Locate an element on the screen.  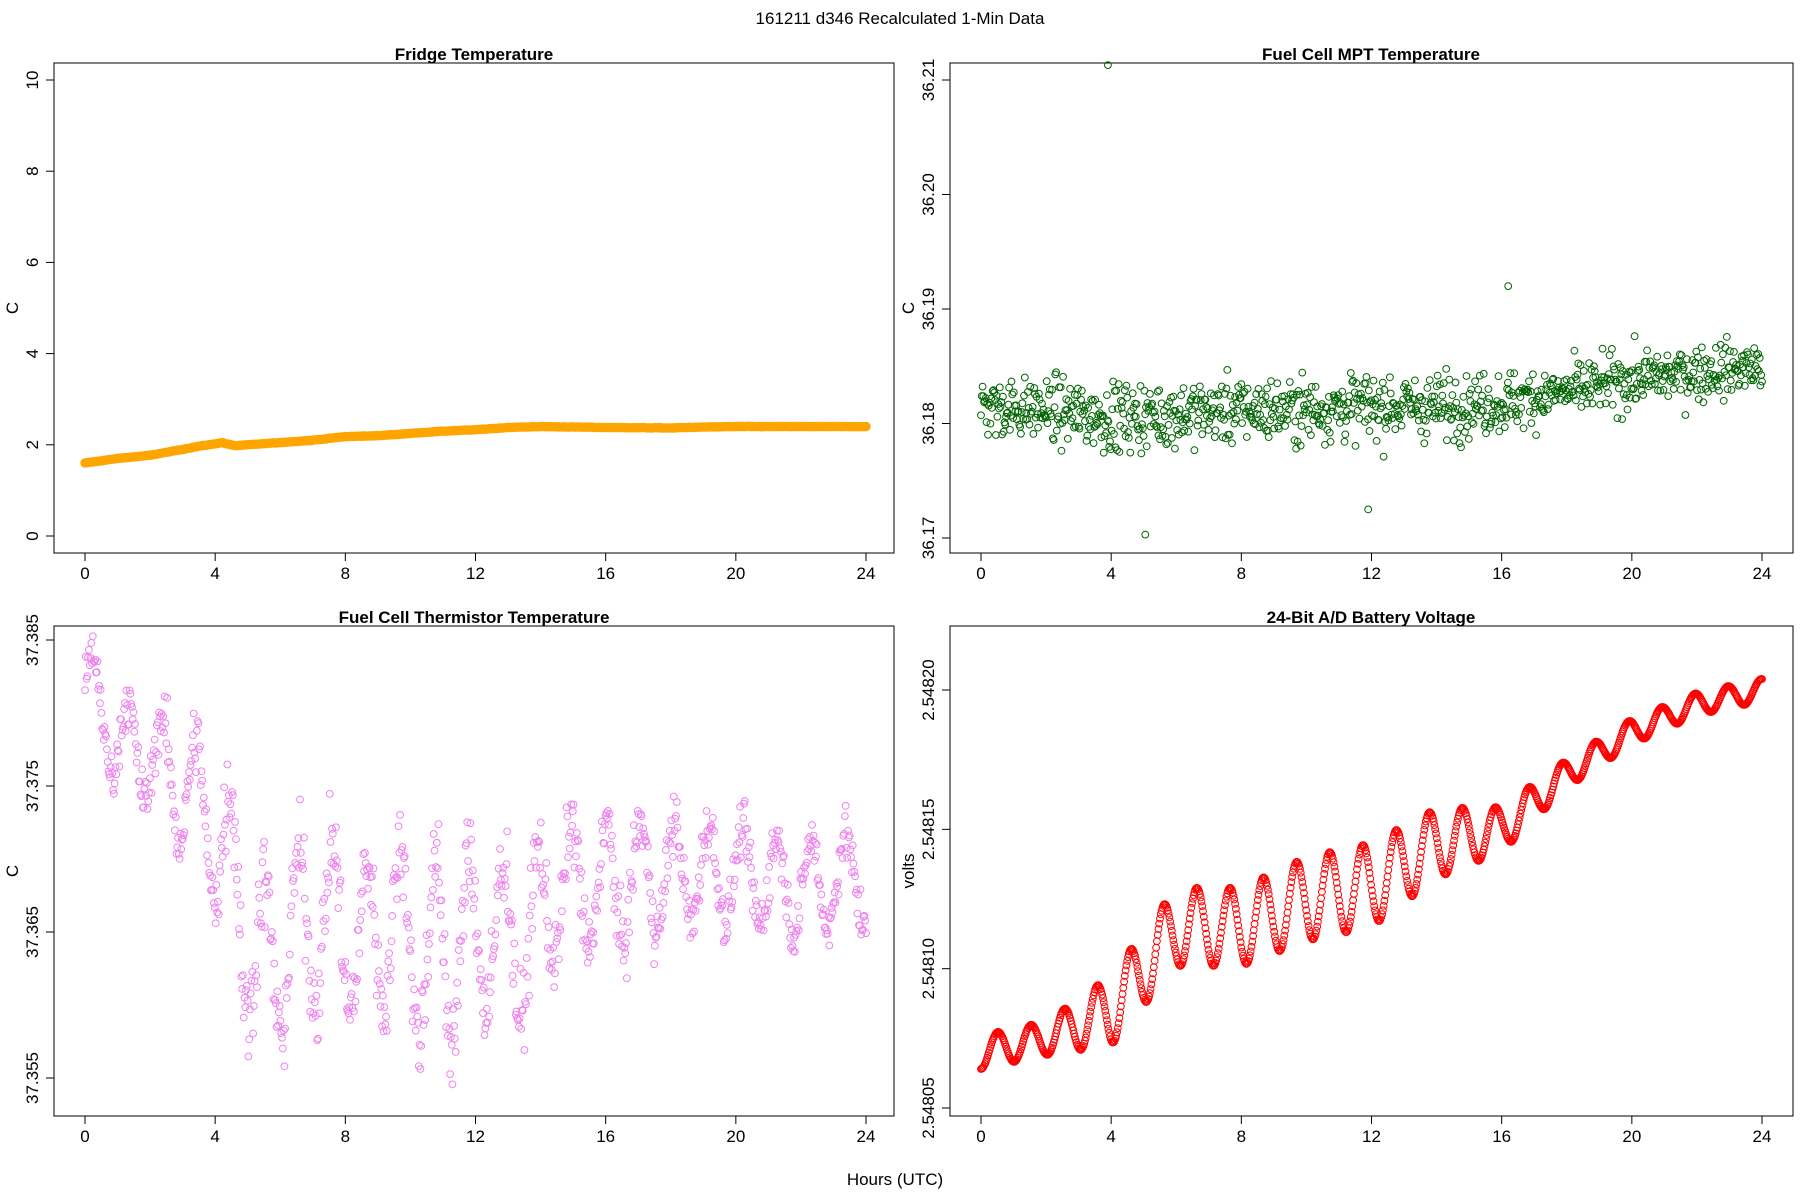
x-tick-label: 4 is located at coordinates (214, 1136).